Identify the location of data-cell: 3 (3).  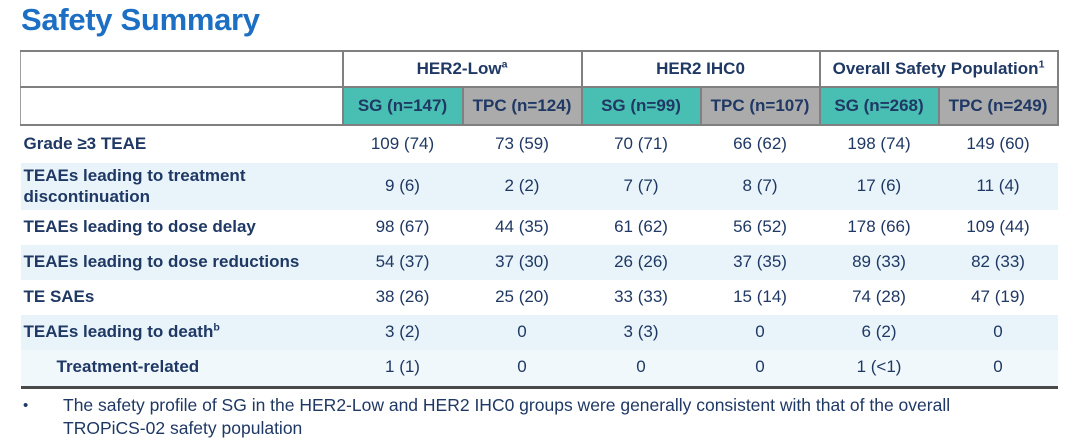
(641, 332).